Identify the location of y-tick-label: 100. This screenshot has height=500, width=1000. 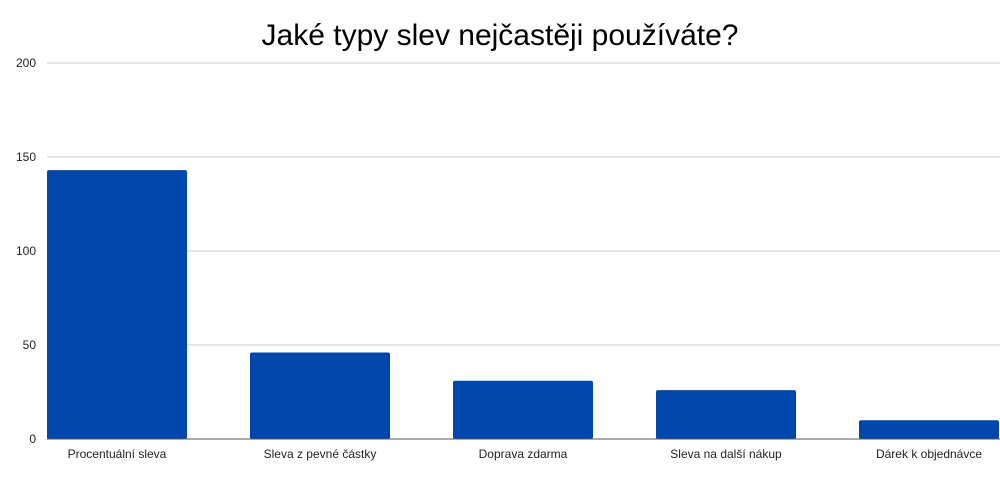
(26, 251).